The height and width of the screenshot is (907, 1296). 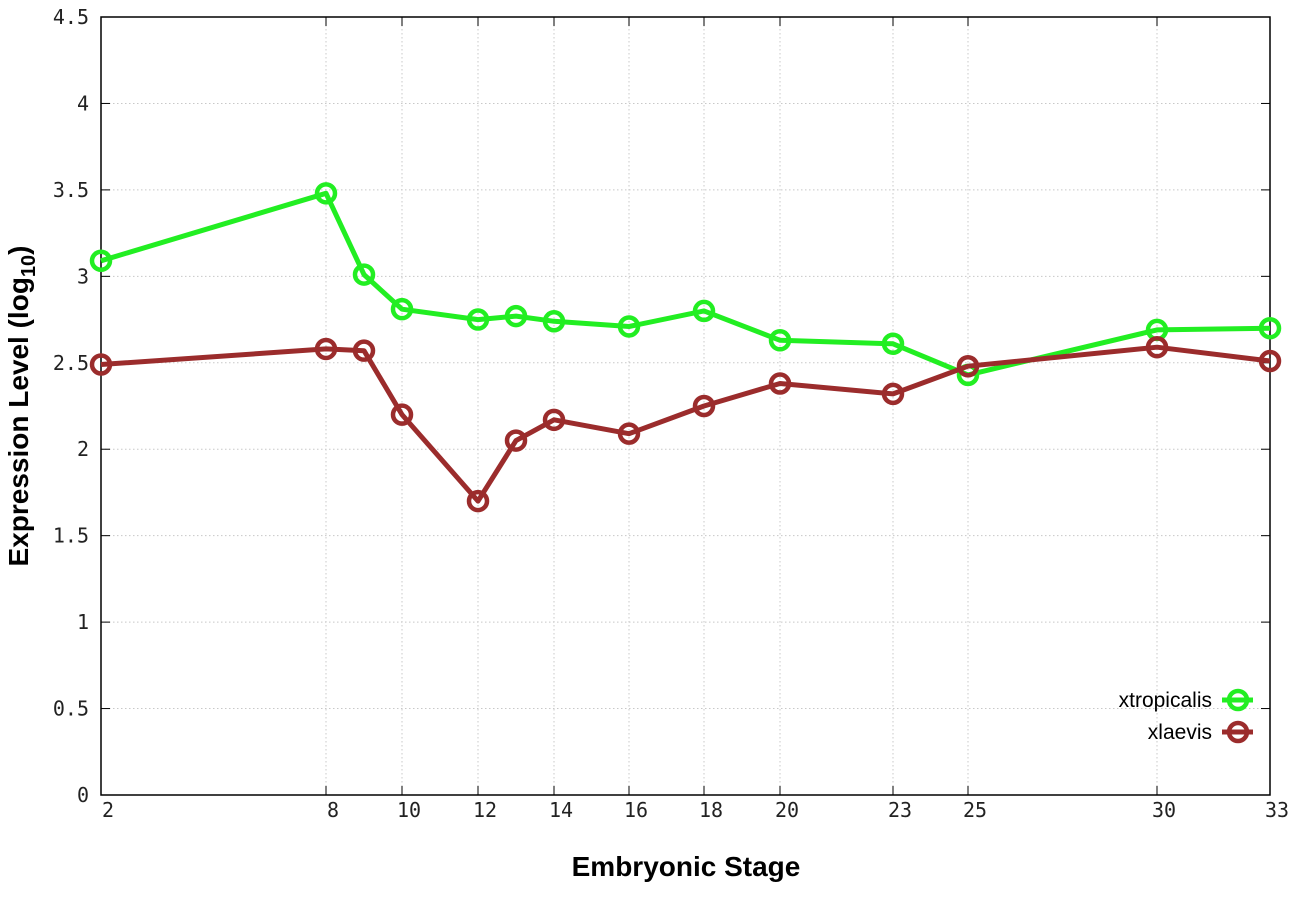 What do you see at coordinates (83, 795) in the screenshot?
I see `y-tick-label: 0` at bounding box center [83, 795].